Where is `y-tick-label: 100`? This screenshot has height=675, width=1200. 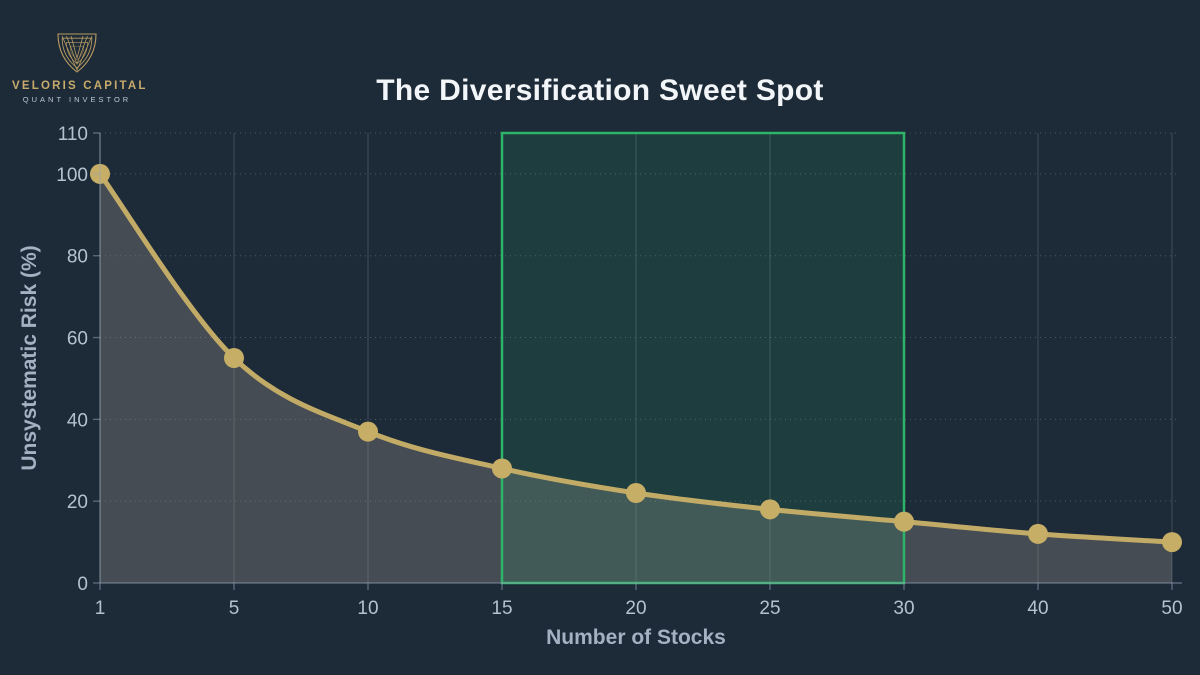 y-tick-label: 100 is located at coordinates (72, 175).